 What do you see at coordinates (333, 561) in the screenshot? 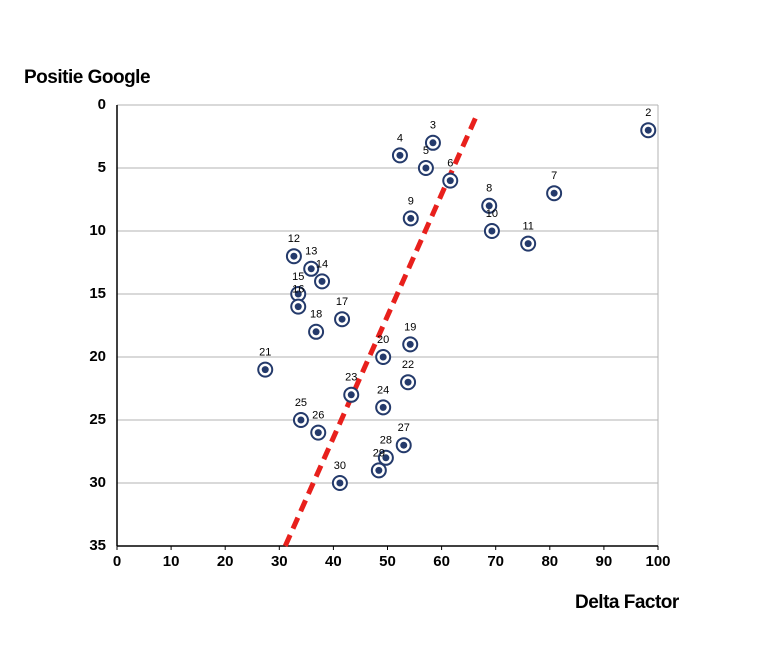
I see `x-tick-label: 40` at bounding box center [333, 561].